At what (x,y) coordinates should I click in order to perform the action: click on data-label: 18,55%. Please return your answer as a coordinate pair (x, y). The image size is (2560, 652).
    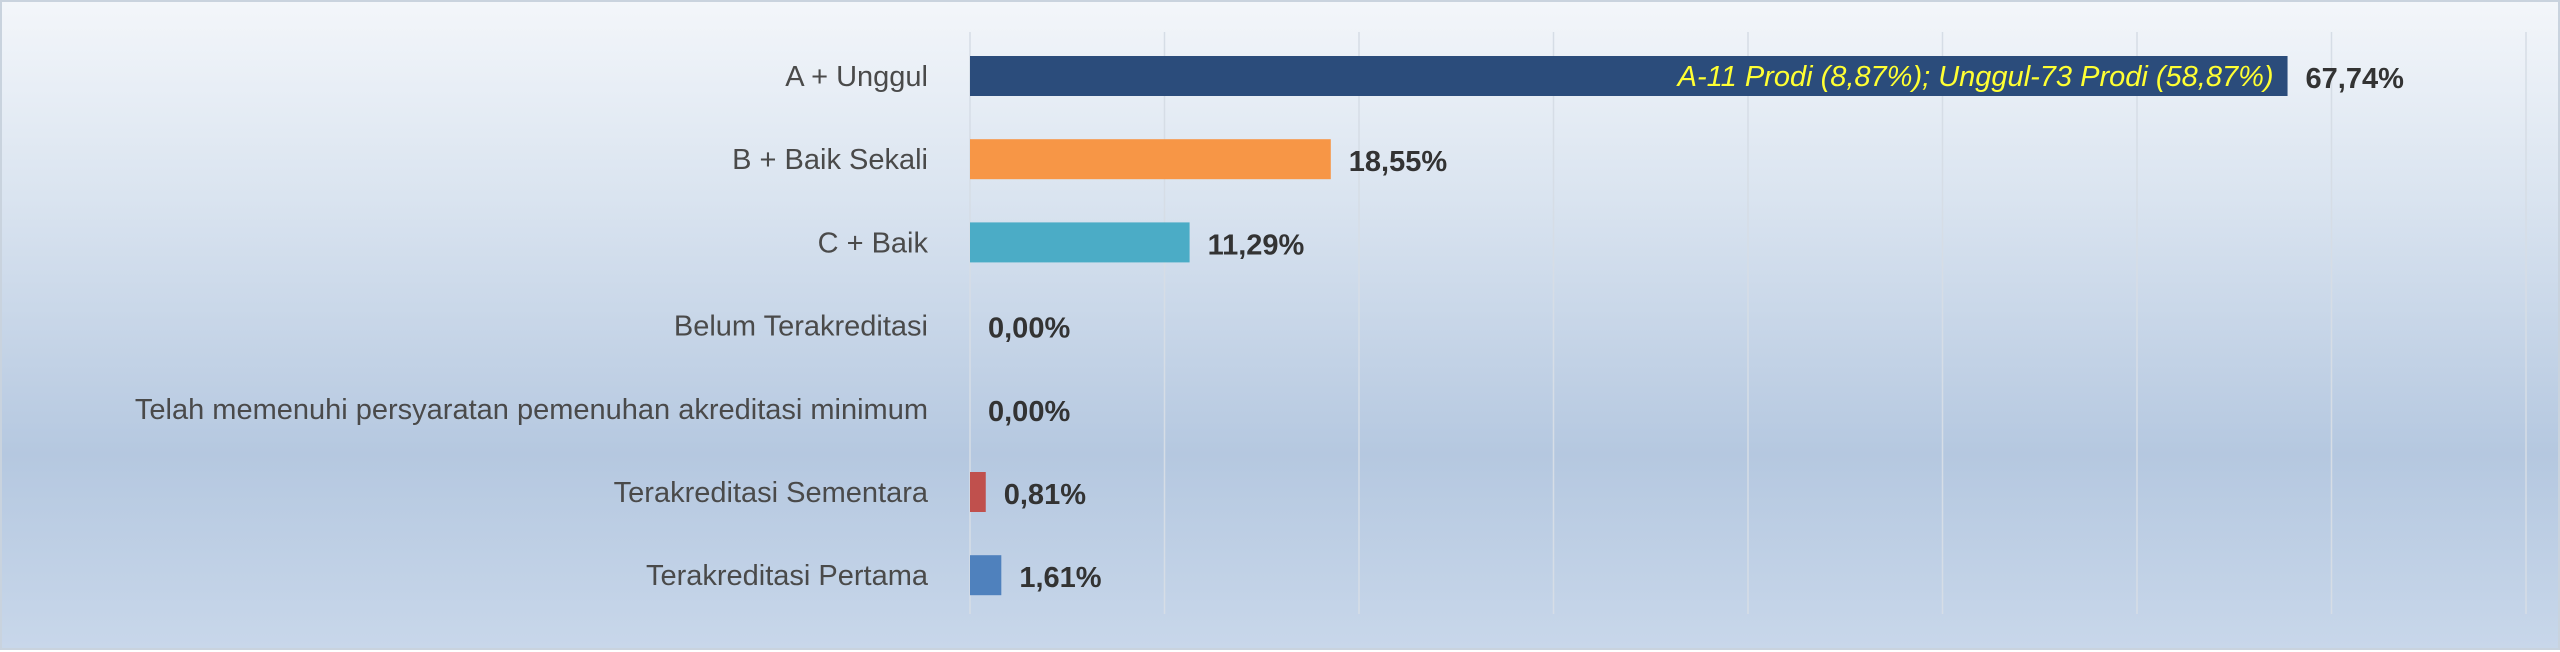
    Looking at the image, I should click on (1398, 162).